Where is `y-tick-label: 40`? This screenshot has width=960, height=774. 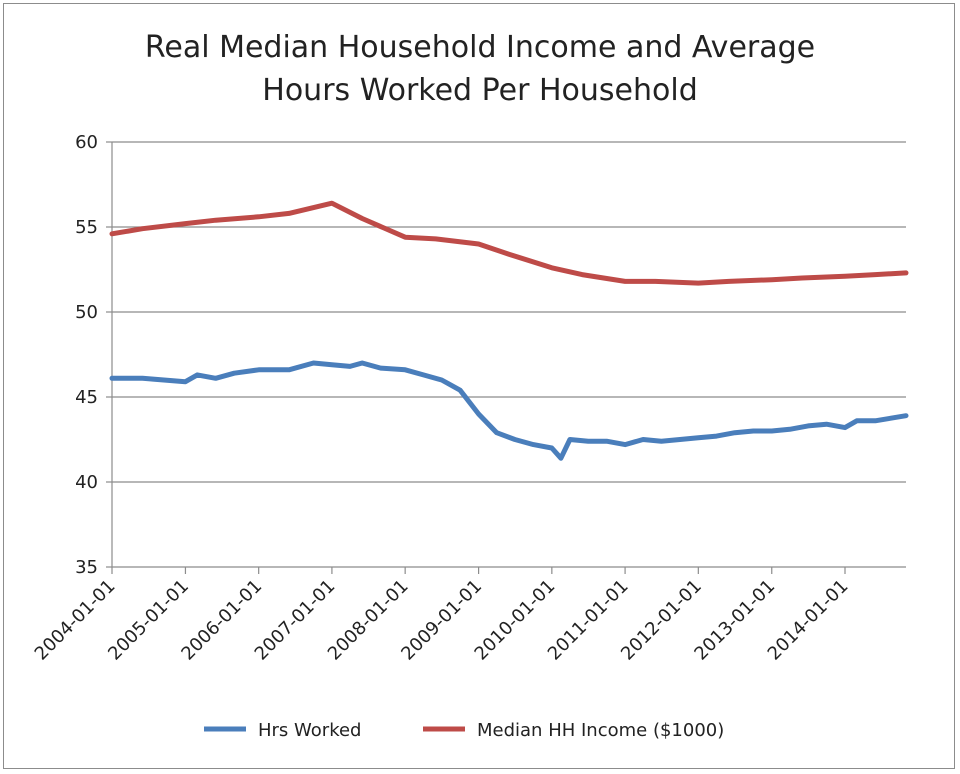 y-tick-label: 40 is located at coordinates (86, 482).